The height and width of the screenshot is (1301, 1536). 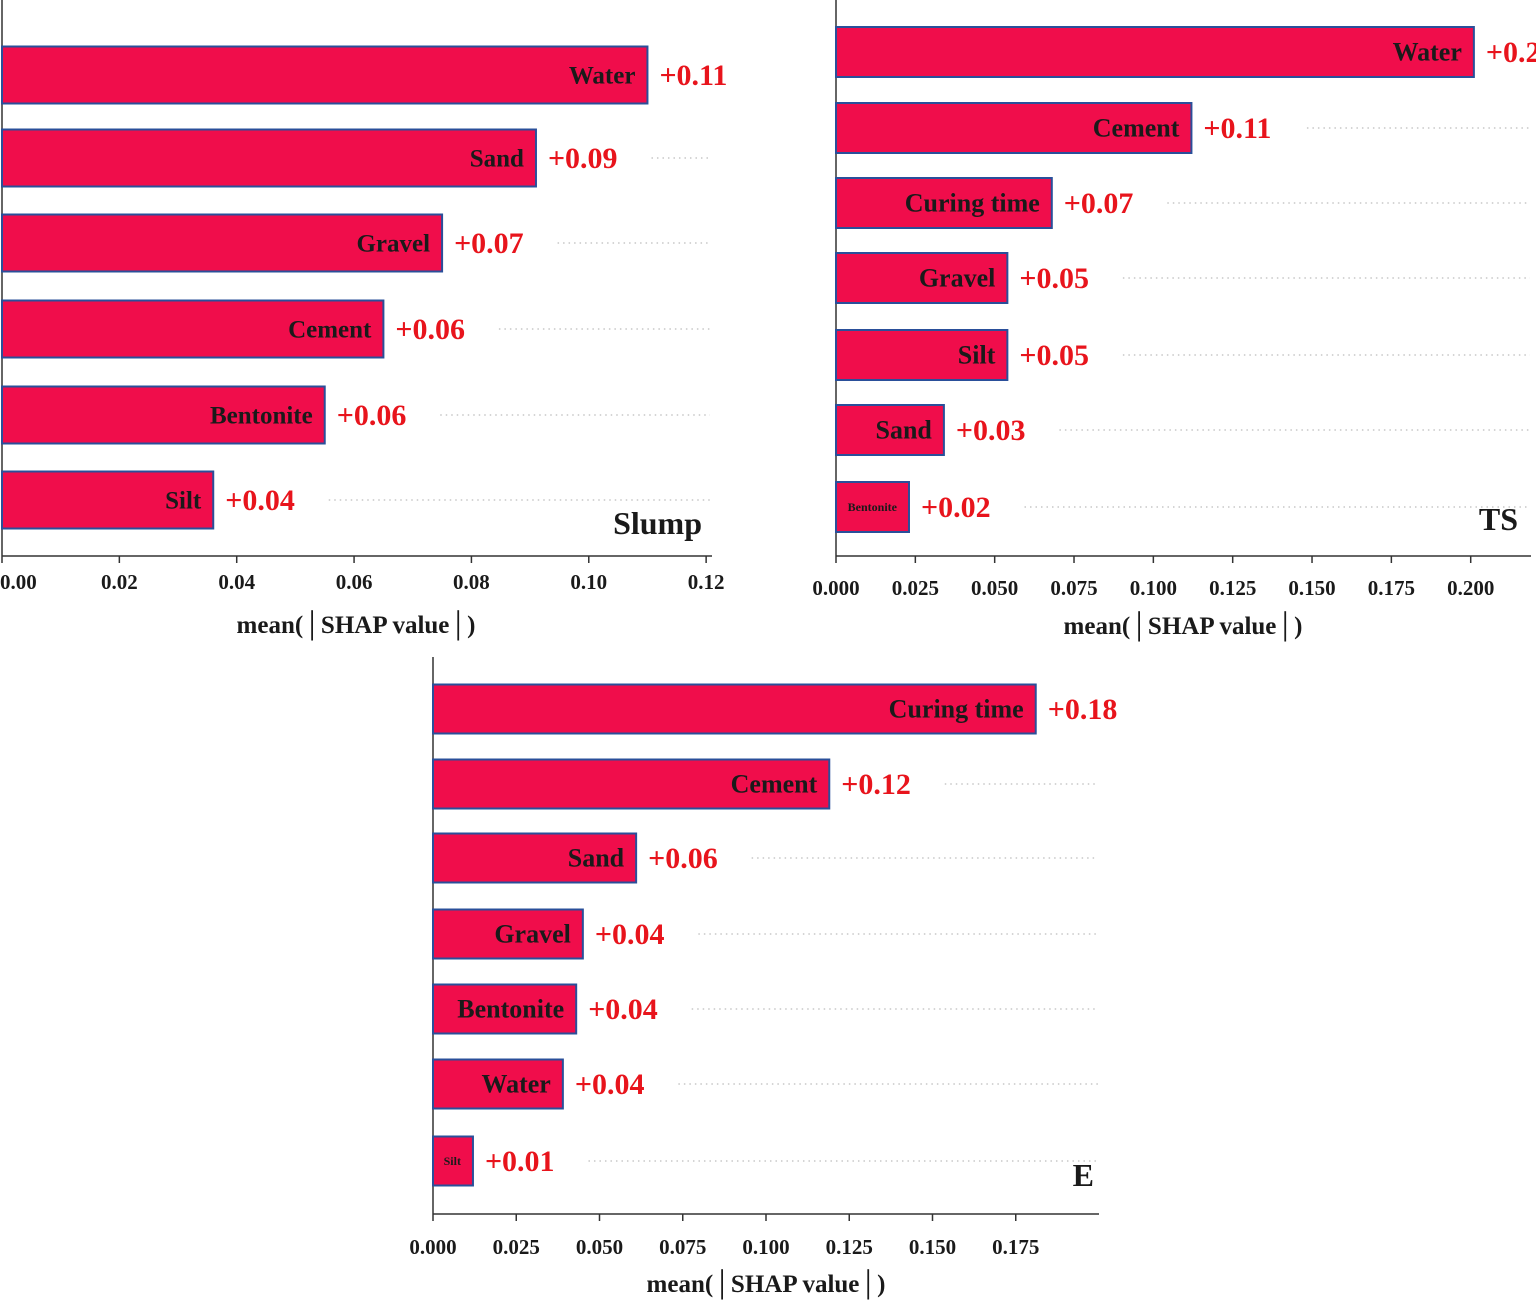 What do you see at coordinates (588, 582) in the screenshot?
I see `x-tick-label: 0.10` at bounding box center [588, 582].